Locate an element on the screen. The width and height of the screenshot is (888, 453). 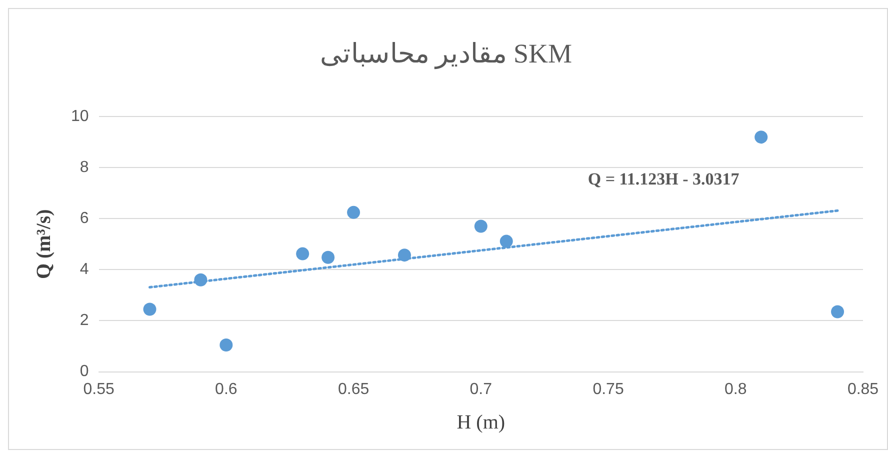
y-tick-label: 8 is located at coordinates (84, 167).